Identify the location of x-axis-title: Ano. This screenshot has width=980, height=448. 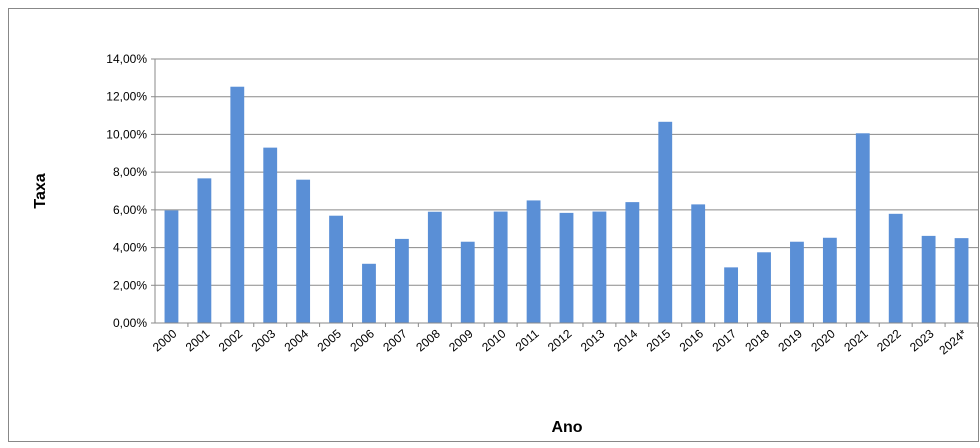
(566, 427).